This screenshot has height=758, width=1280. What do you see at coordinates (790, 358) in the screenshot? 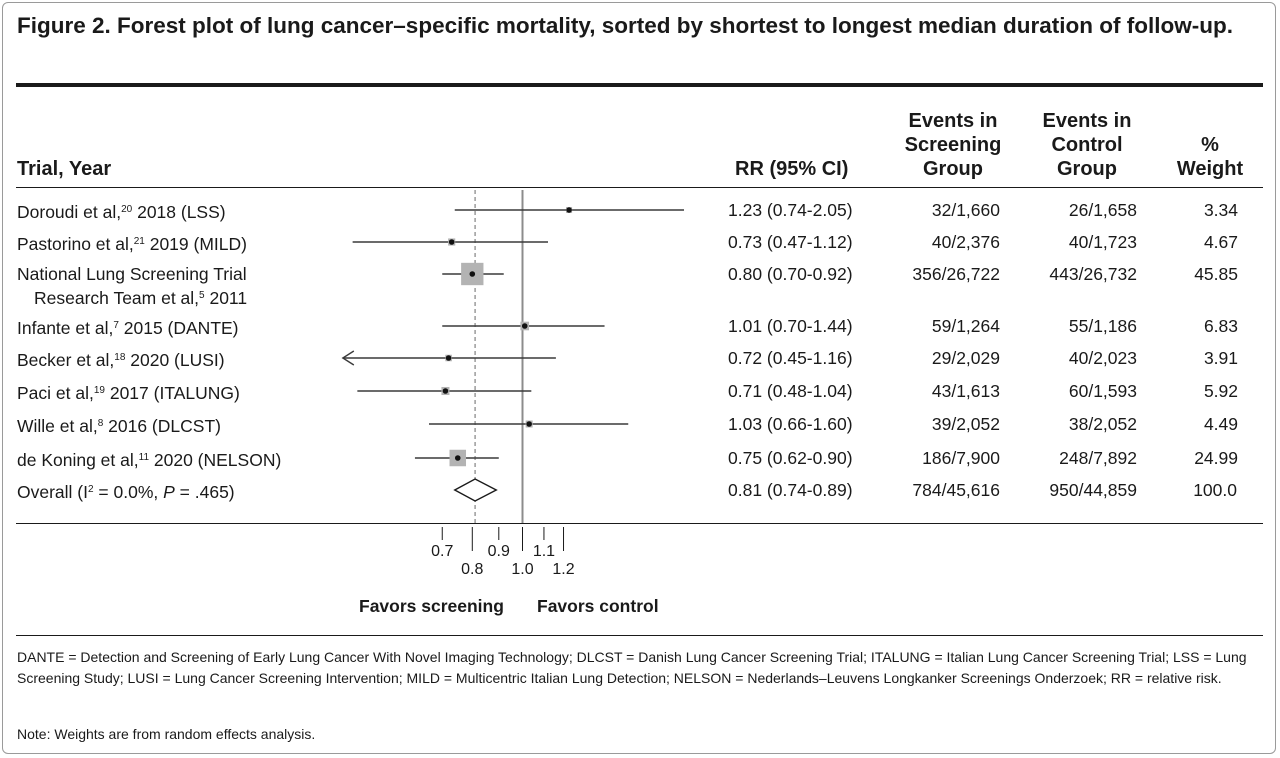
I see `rr-ci-value: 0.72 (0.45-1.16)` at bounding box center [790, 358].